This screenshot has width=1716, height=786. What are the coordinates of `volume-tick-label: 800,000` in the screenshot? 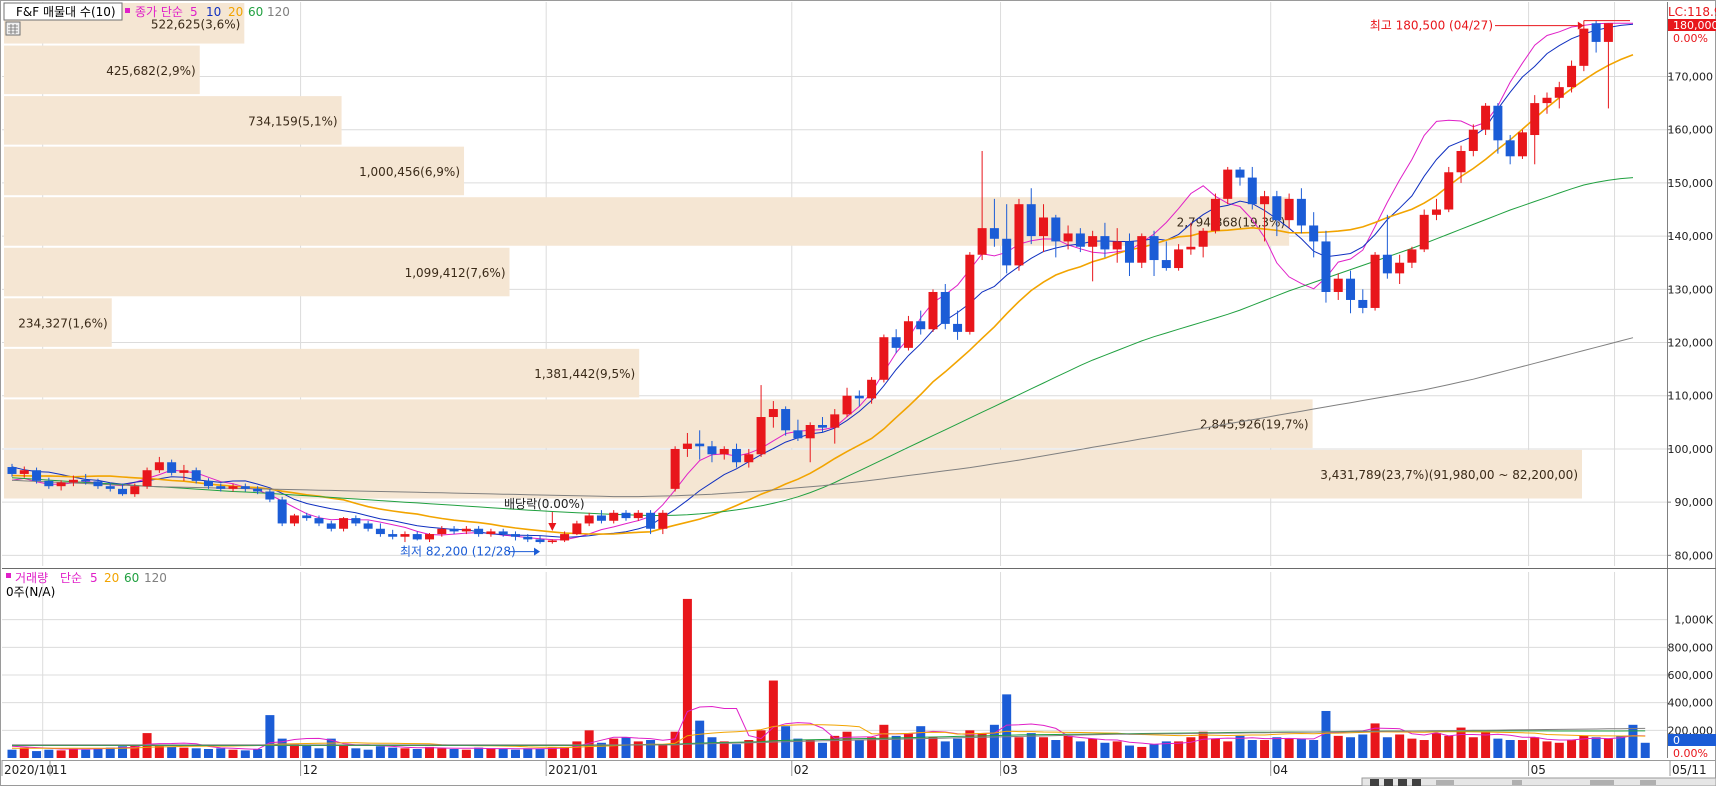 It's located at (1691, 647).